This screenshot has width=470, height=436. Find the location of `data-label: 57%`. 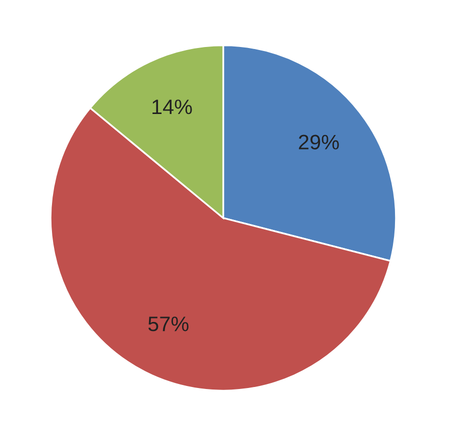

data-label: 57% is located at coordinates (168, 324).